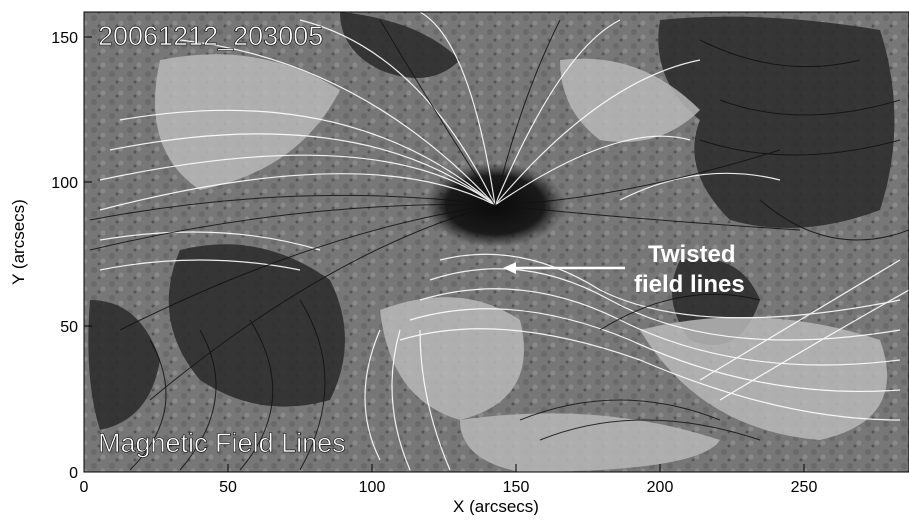 The width and height of the screenshot is (909, 520). I want to click on annotation-label-line1: Twisted, so click(692, 254).